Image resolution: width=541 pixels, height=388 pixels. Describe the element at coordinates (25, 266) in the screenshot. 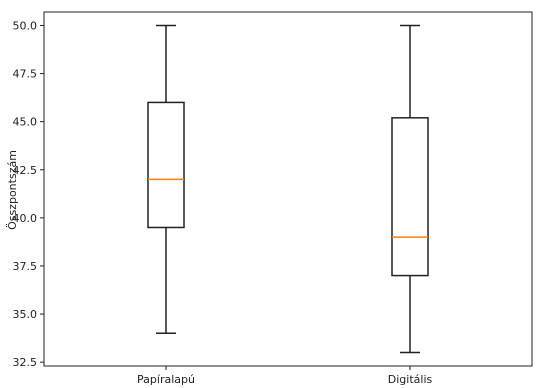

I see `y-tick-label: 37.5` at that location.